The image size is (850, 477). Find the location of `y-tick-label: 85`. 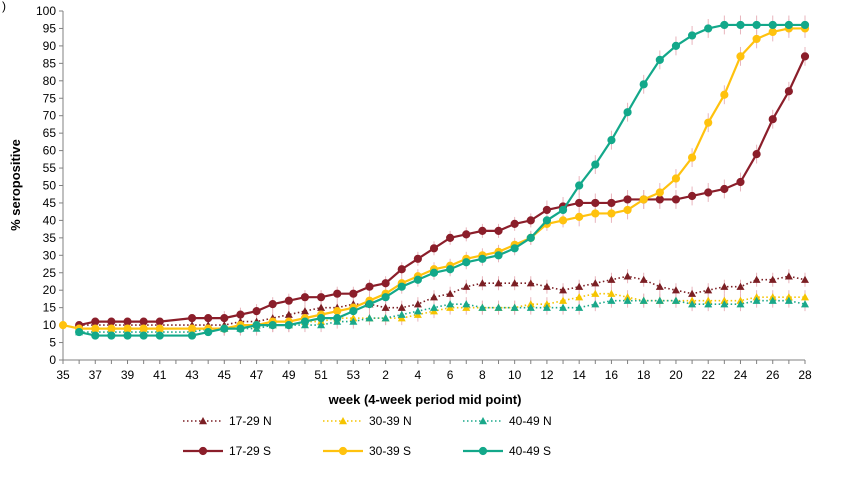

y-tick-label: 85 is located at coordinates (50, 63).